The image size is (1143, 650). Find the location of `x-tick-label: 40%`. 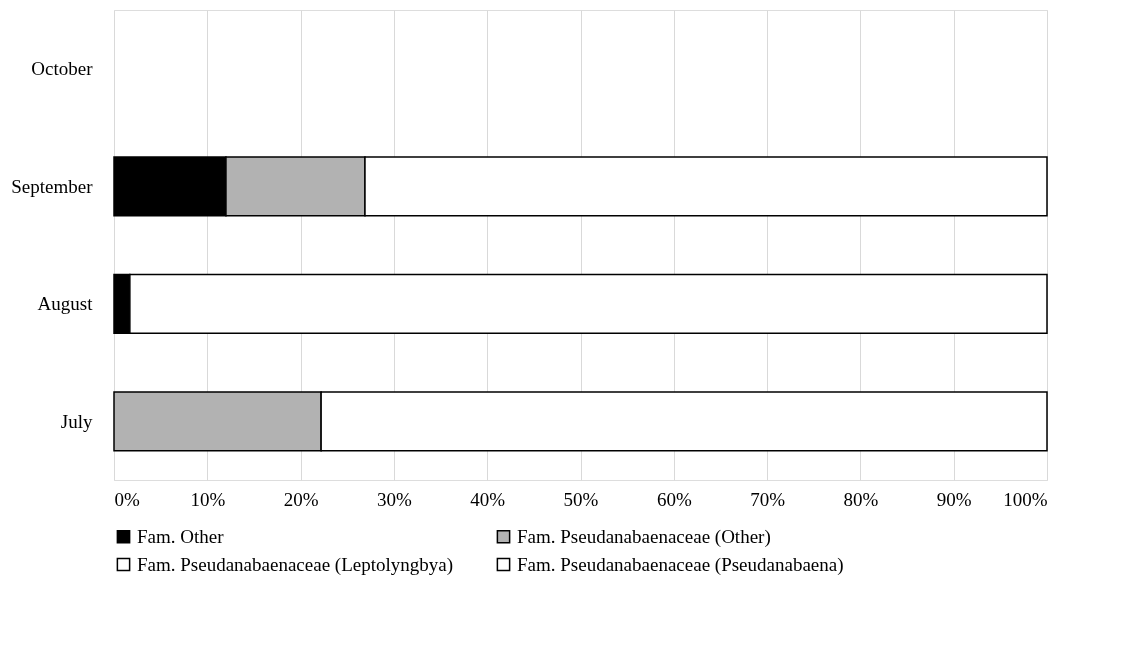

x-tick-label: 40% is located at coordinates (488, 499).